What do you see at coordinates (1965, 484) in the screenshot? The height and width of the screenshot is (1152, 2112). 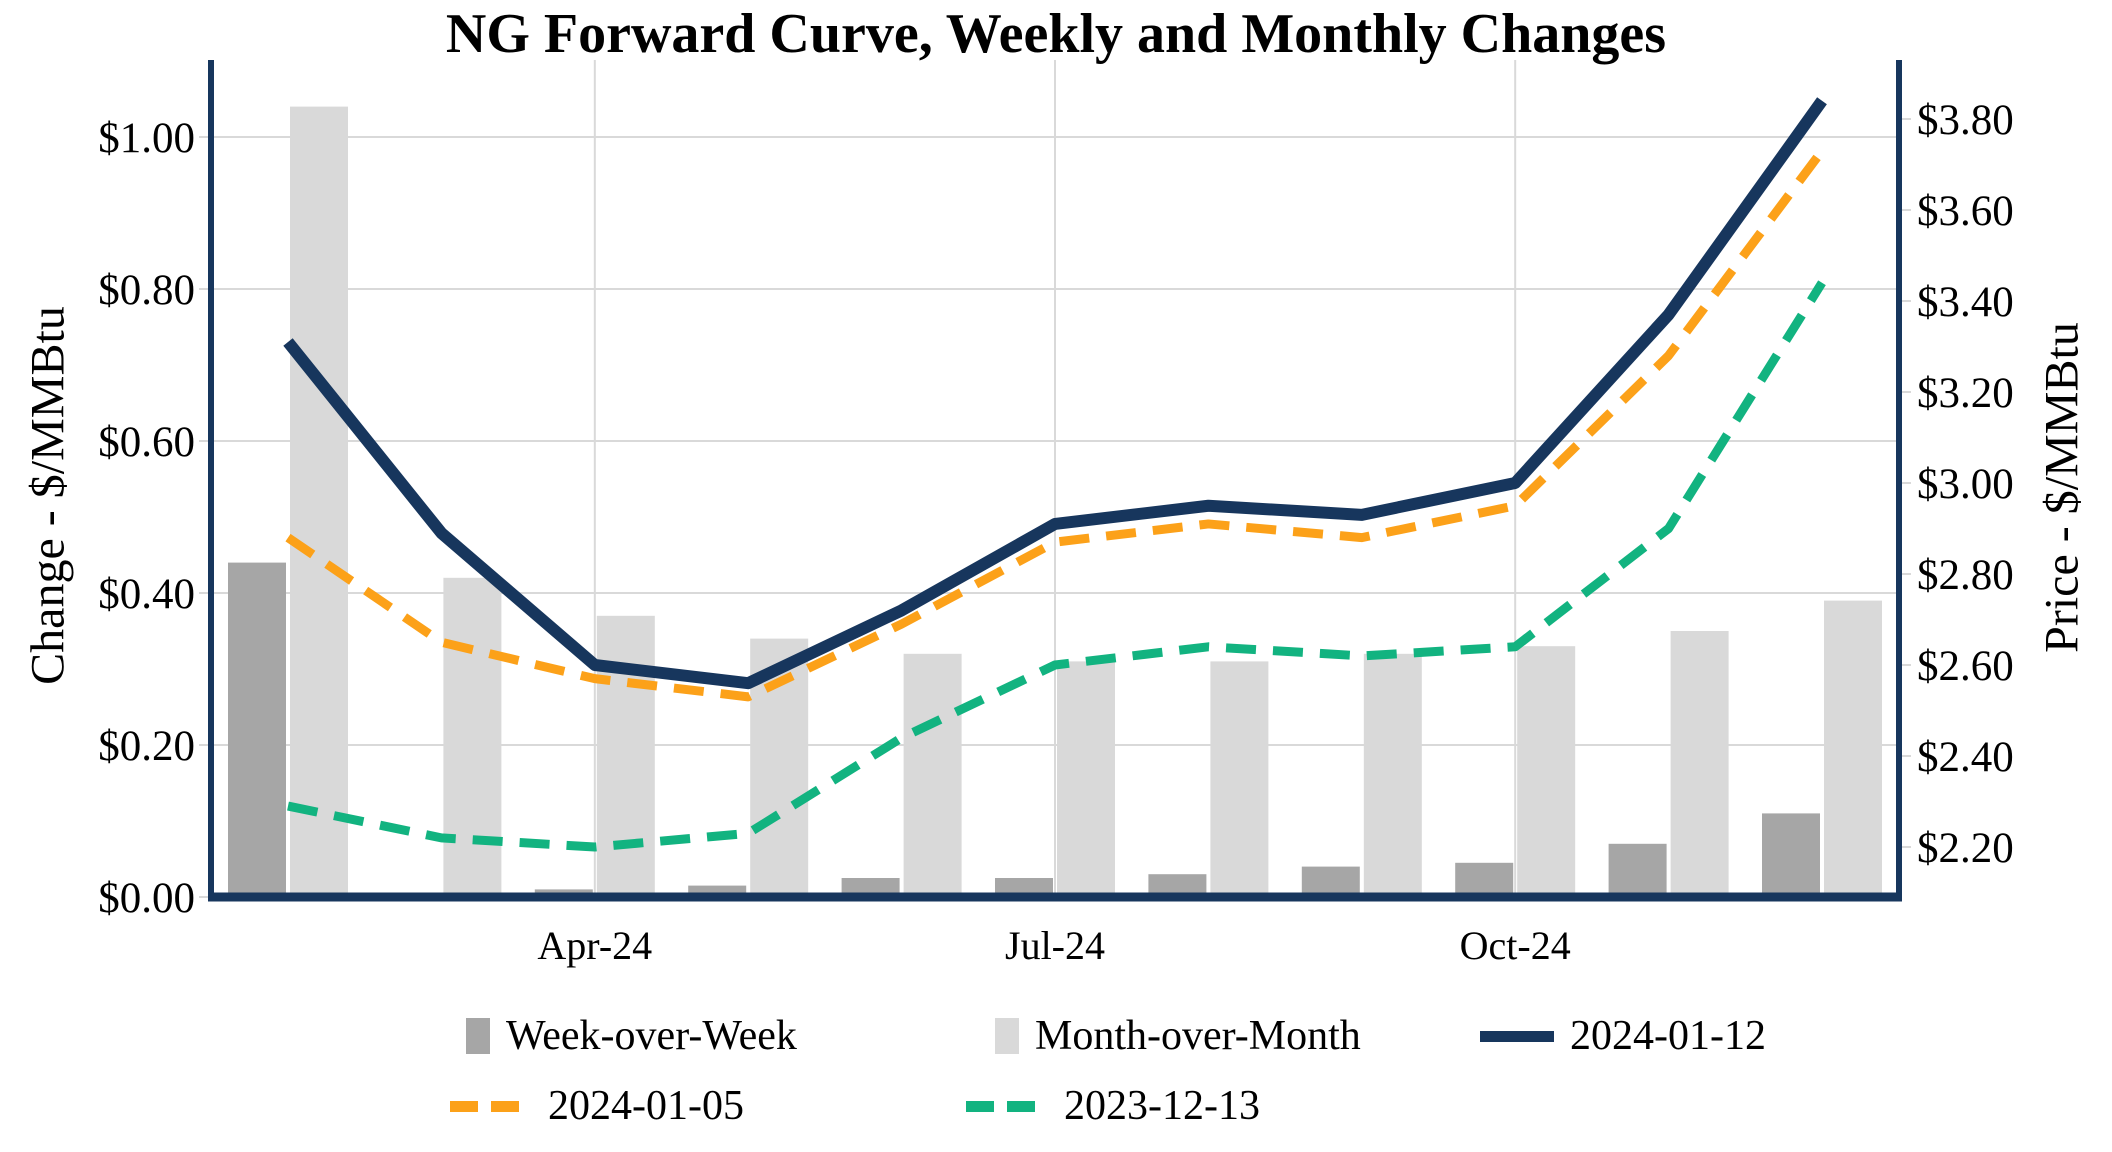 I see `right-axis-tick-label: $3.00` at bounding box center [1965, 484].